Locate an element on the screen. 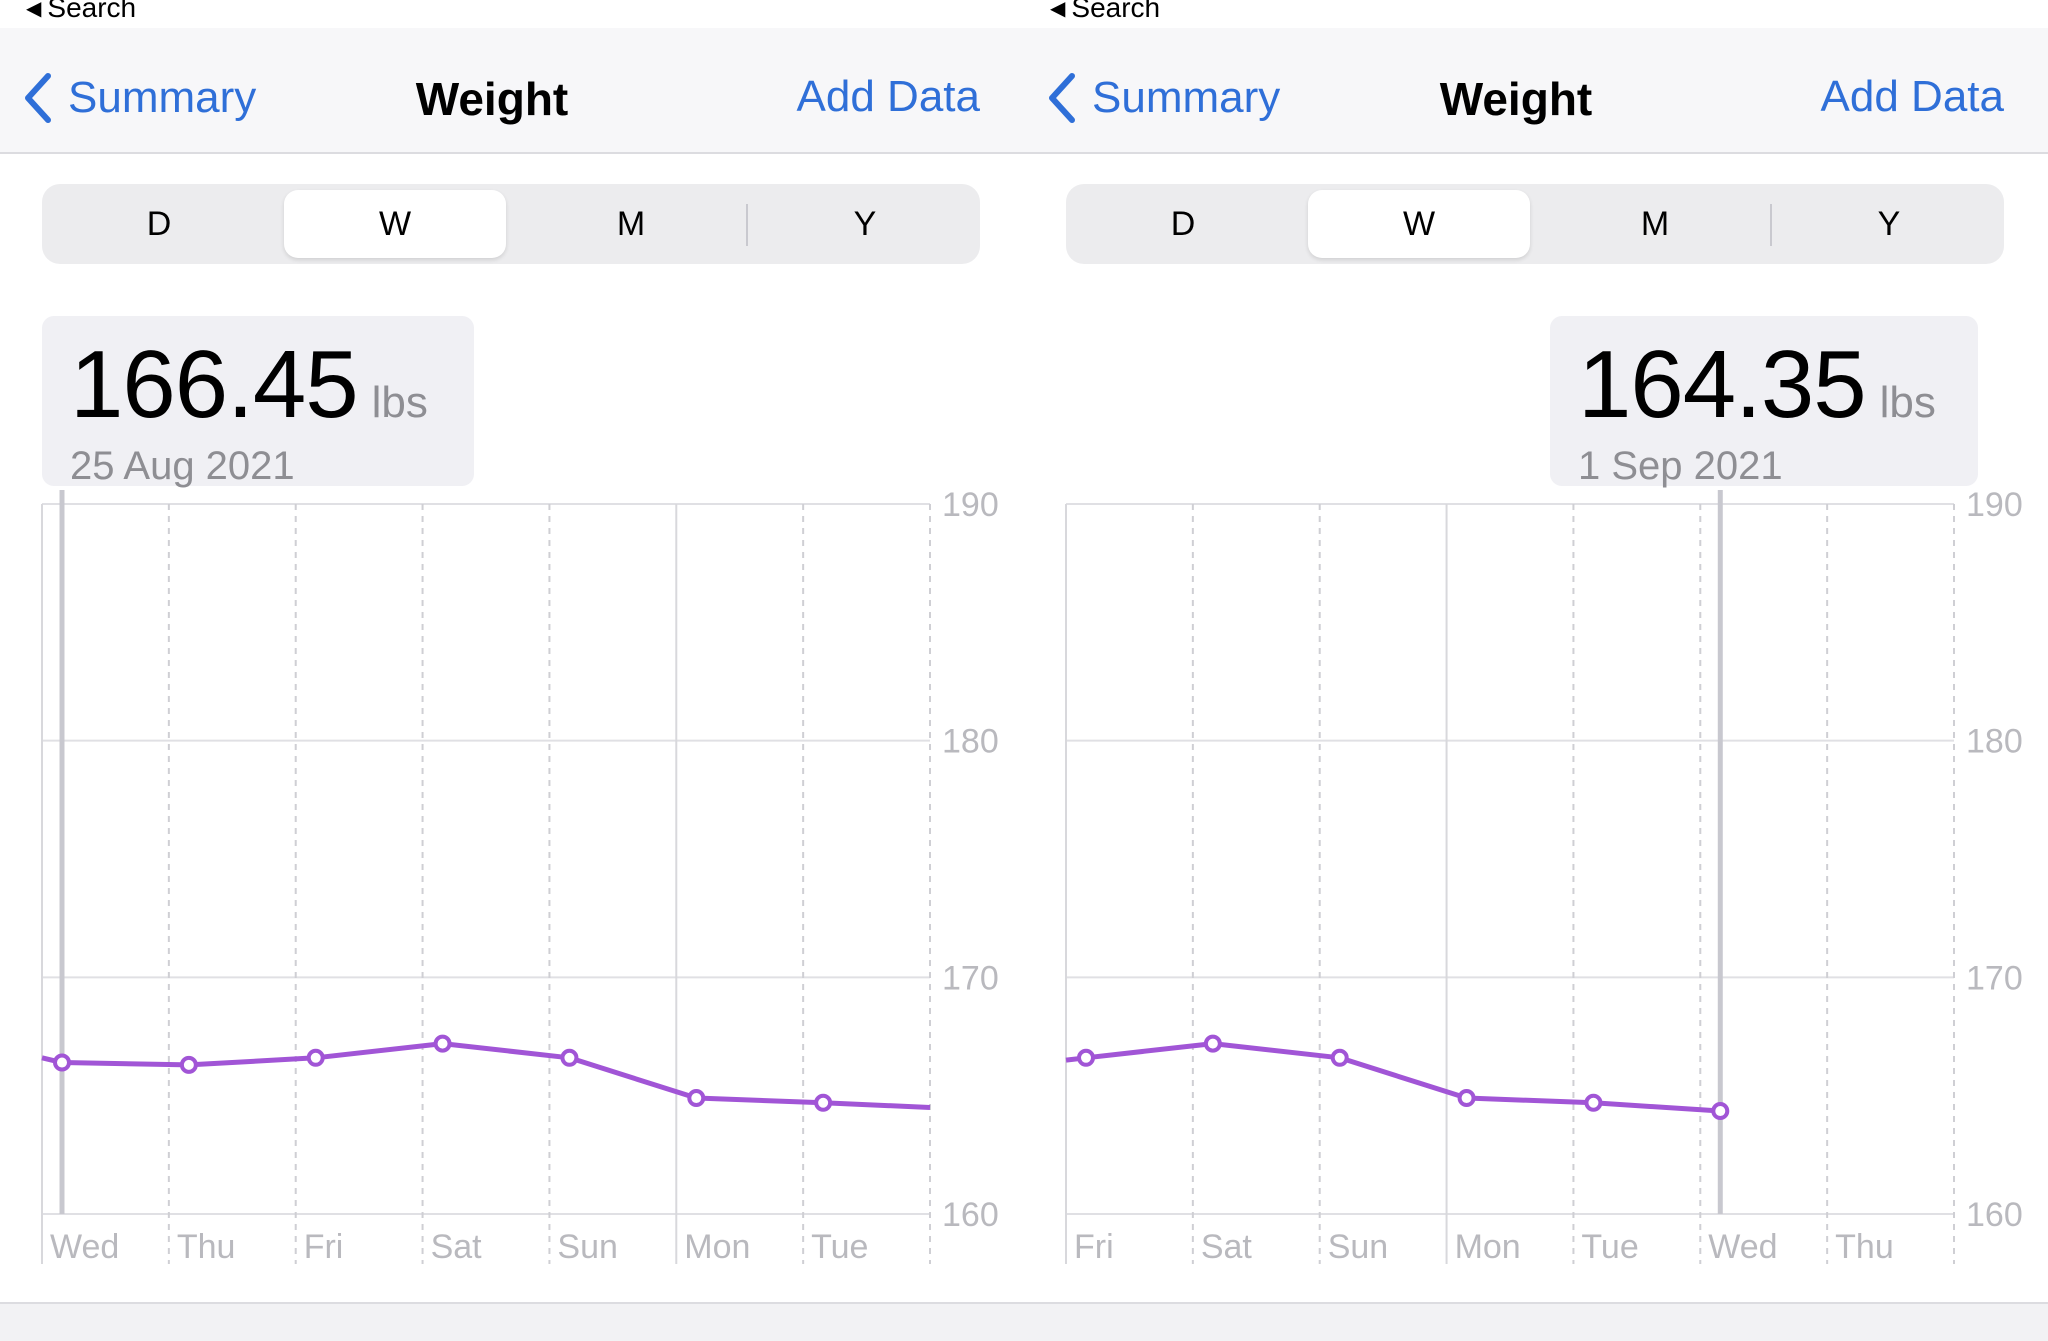  reading-date: 25 Aug 2021 is located at coordinates (182, 466).